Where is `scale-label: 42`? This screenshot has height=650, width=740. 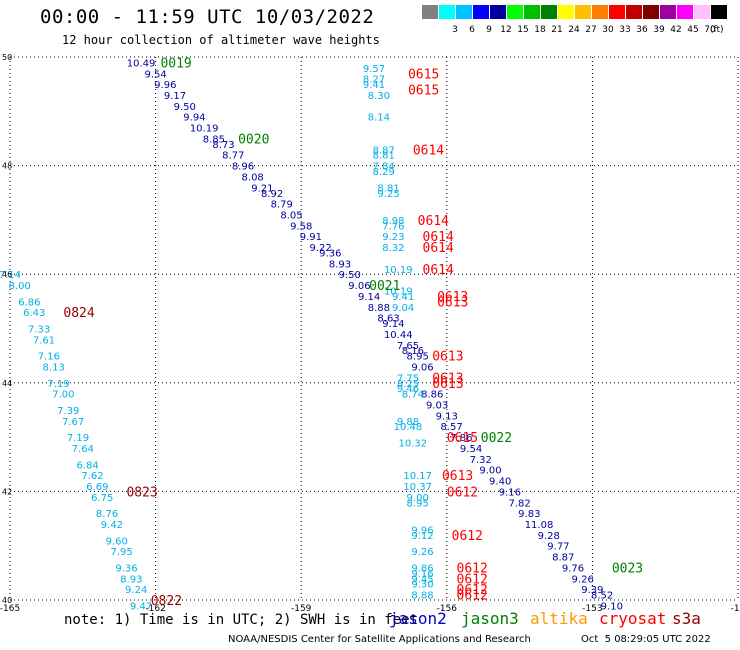 scale-label: 42 is located at coordinates (676, 30).